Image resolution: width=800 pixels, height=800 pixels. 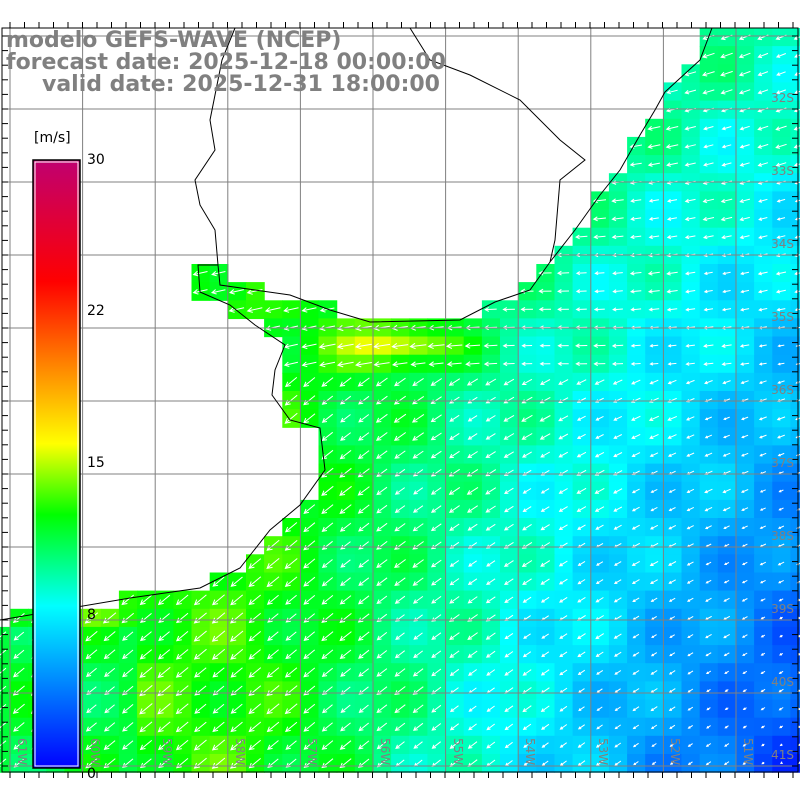 What do you see at coordinates (174, 40) in the screenshot?
I see `title-model: modelo GEFS-WAVE (NCEP)` at bounding box center [174, 40].